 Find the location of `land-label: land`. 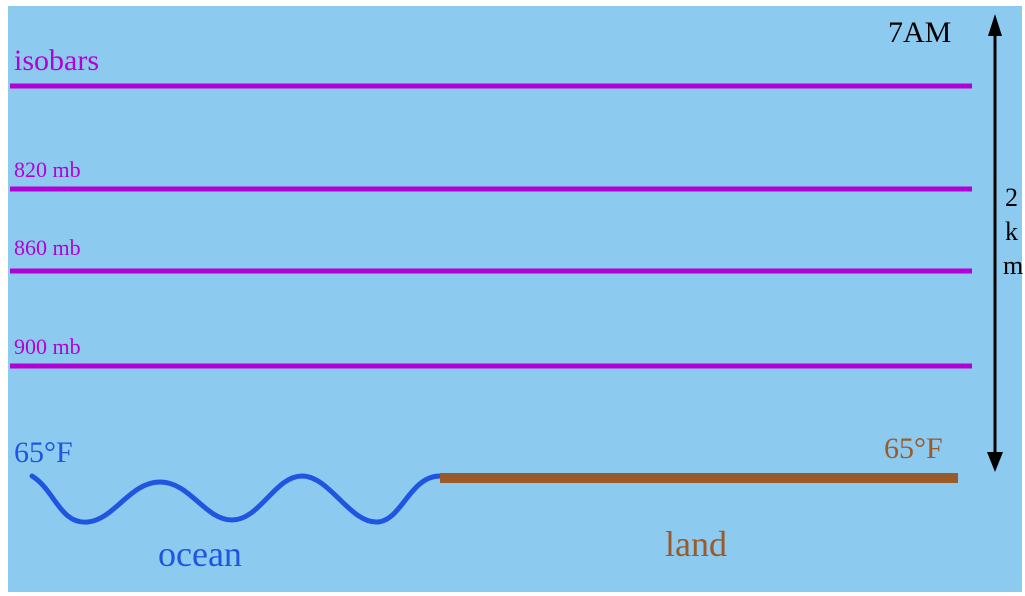

land-label: land is located at coordinates (696, 544).